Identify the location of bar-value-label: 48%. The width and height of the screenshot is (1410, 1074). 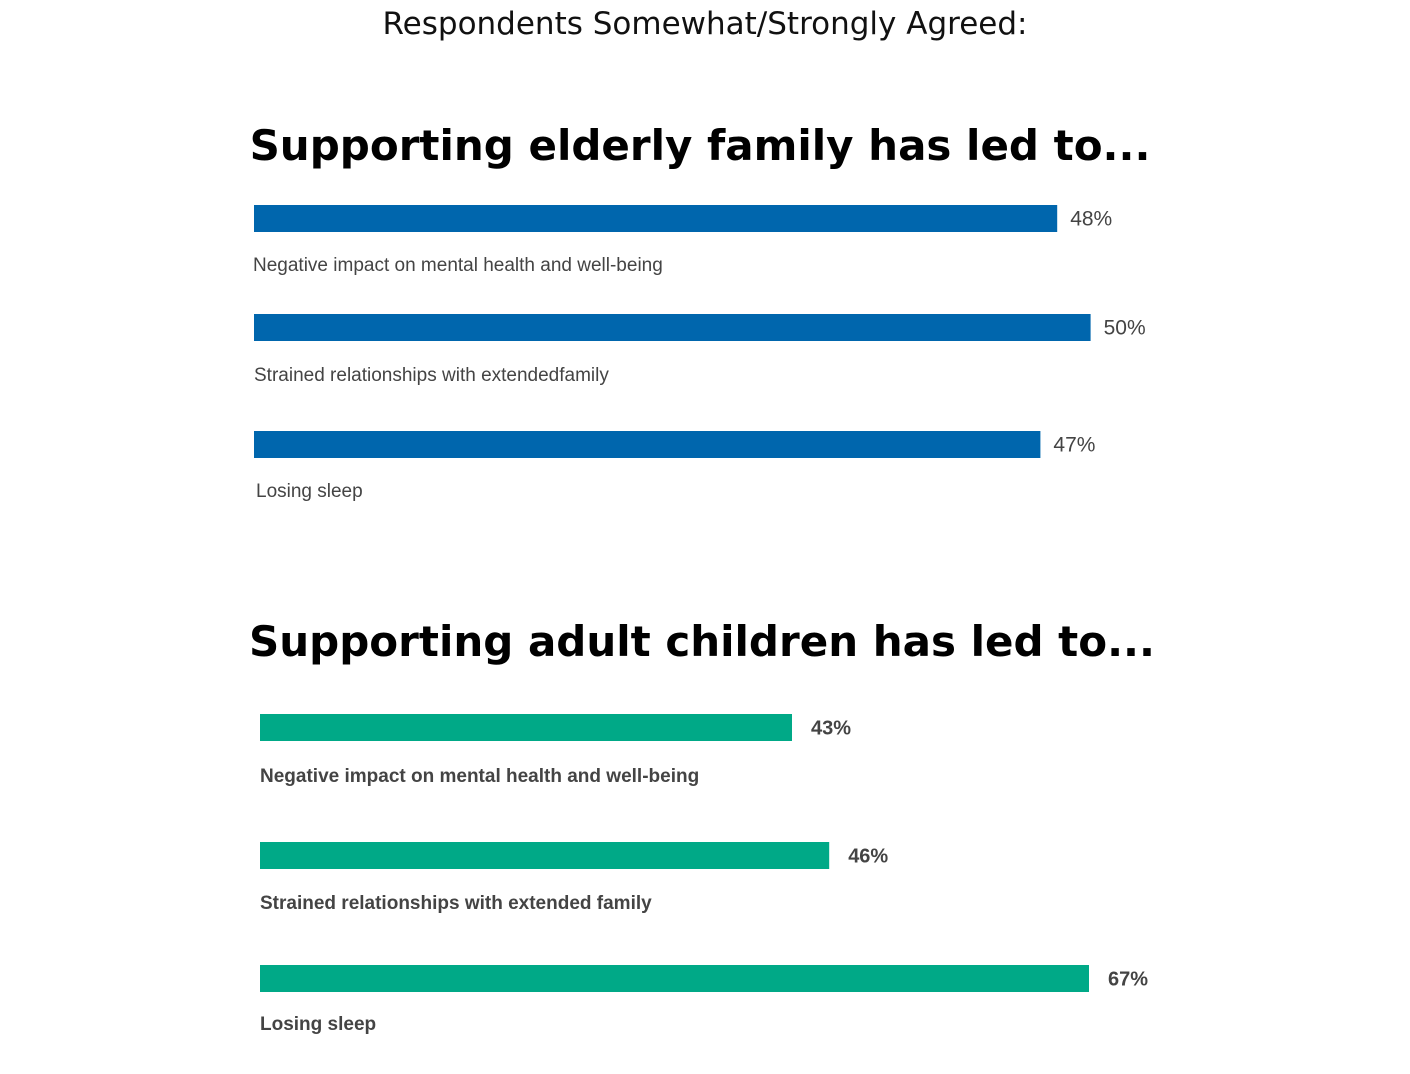
(1091, 219).